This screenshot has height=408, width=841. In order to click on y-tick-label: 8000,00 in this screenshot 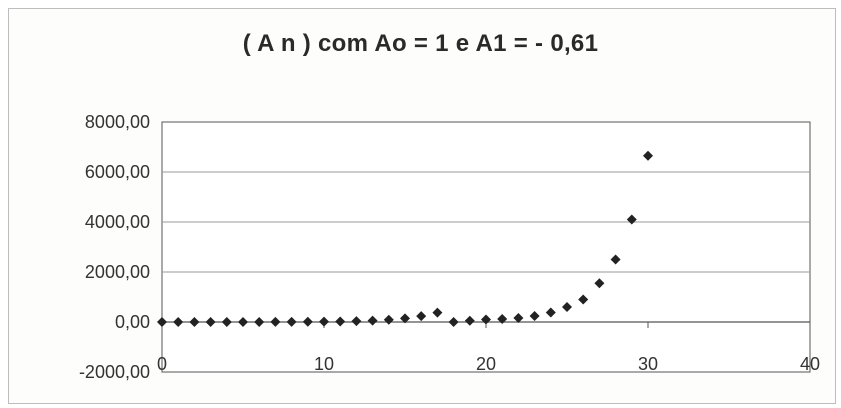, I will do `click(117, 122)`.